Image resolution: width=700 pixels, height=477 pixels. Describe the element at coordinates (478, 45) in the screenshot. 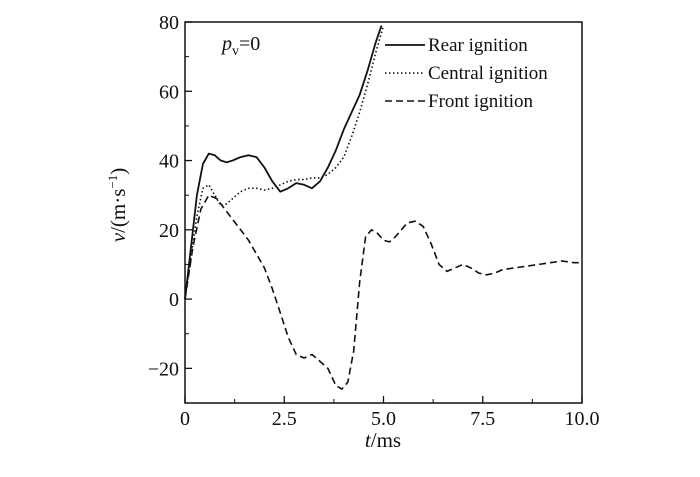

I see `legend-label: Rear ignition` at that location.